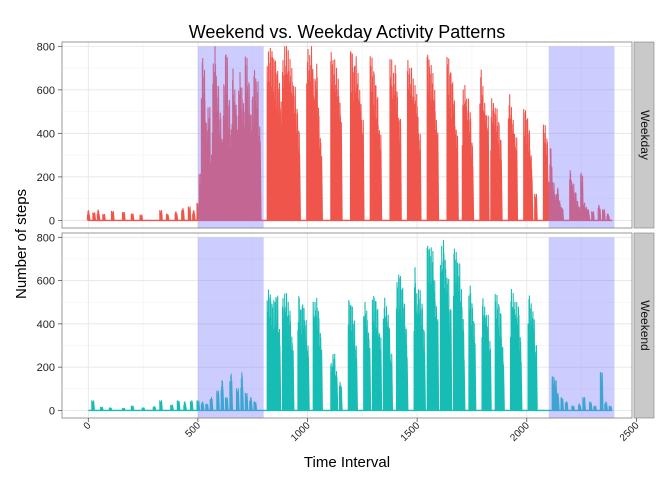 This screenshot has width=672, height=480. What do you see at coordinates (411, 432) in the screenshot?
I see `x-tick-label: 1500` at bounding box center [411, 432].